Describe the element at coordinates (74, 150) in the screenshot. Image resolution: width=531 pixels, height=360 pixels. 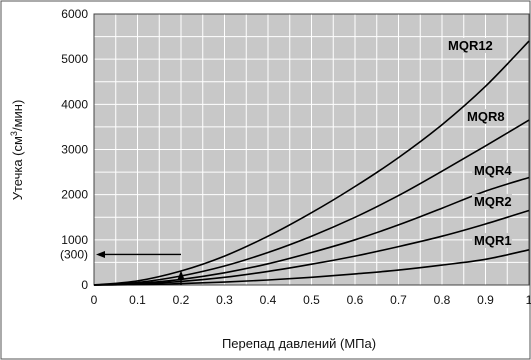
I see `y-tick-label: 3000` at that location.